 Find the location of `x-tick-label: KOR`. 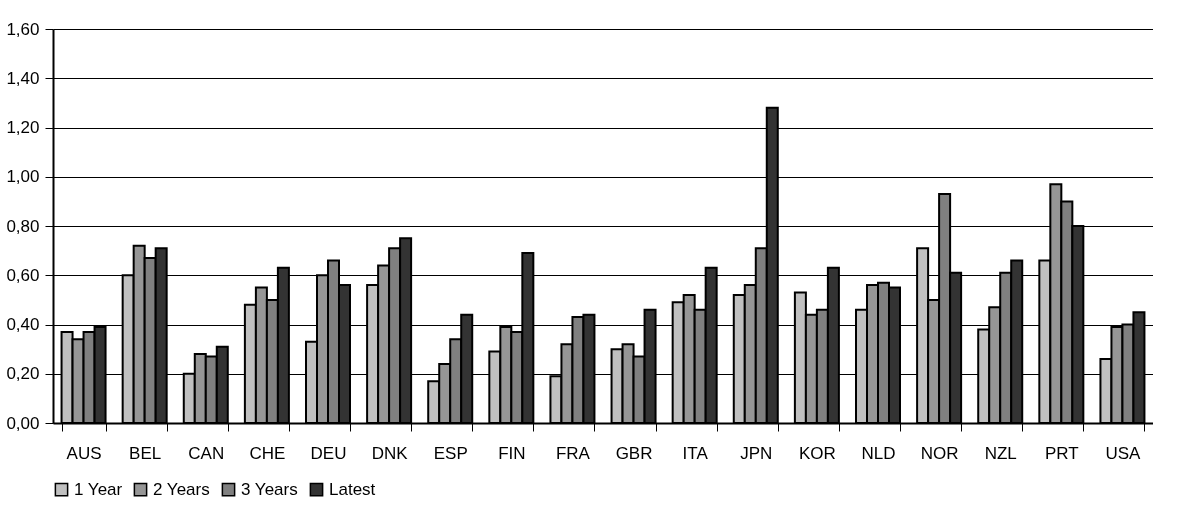

x-tick-label: KOR is located at coordinates (817, 453).